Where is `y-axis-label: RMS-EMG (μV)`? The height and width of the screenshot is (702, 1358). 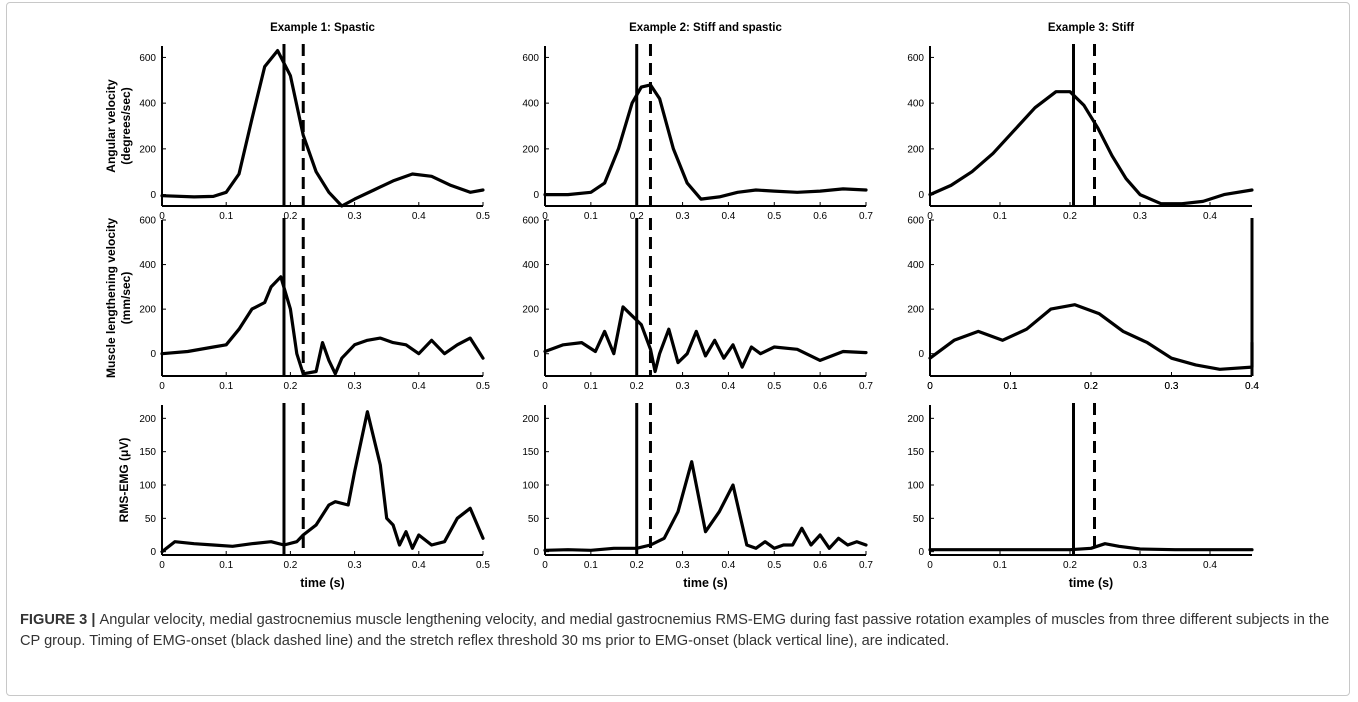
y-axis-label: RMS-EMG (μV) is located at coordinates (124, 480).